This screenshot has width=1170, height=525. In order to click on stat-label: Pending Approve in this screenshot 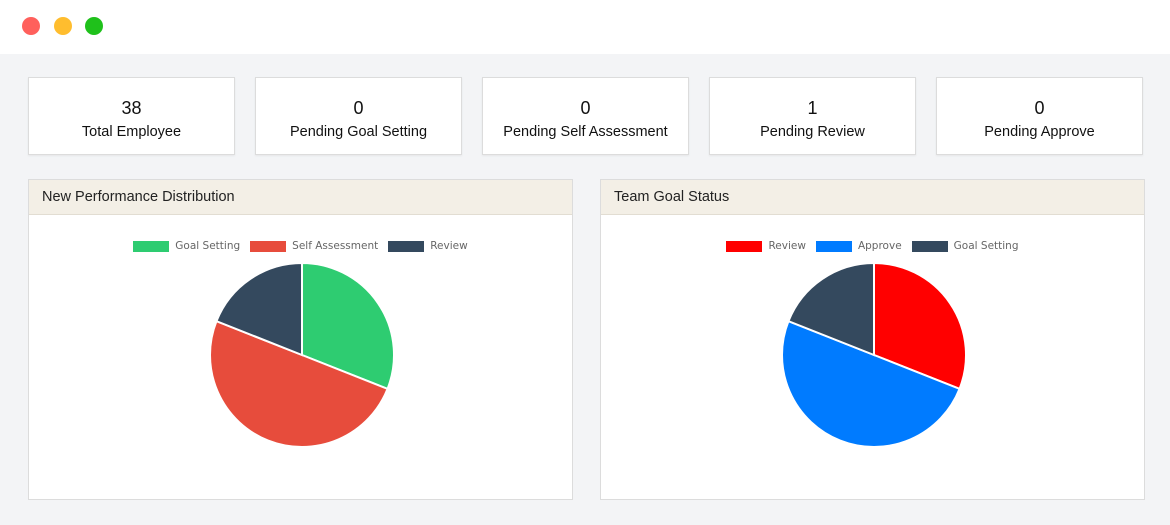, I will do `click(1039, 132)`.